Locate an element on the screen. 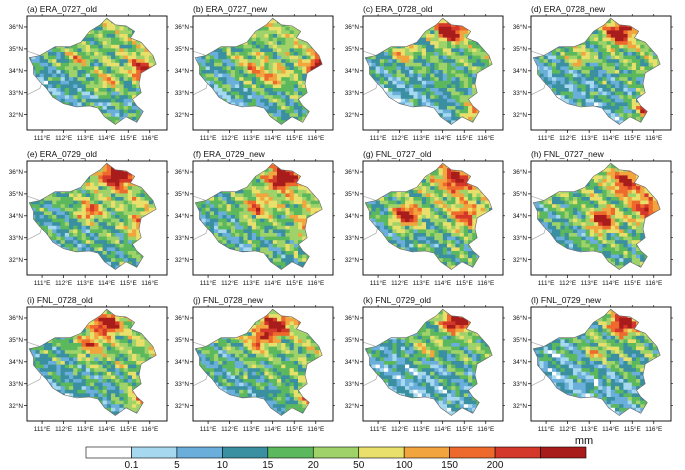  lon-tick-label: 114°E is located at coordinates (106, 138).